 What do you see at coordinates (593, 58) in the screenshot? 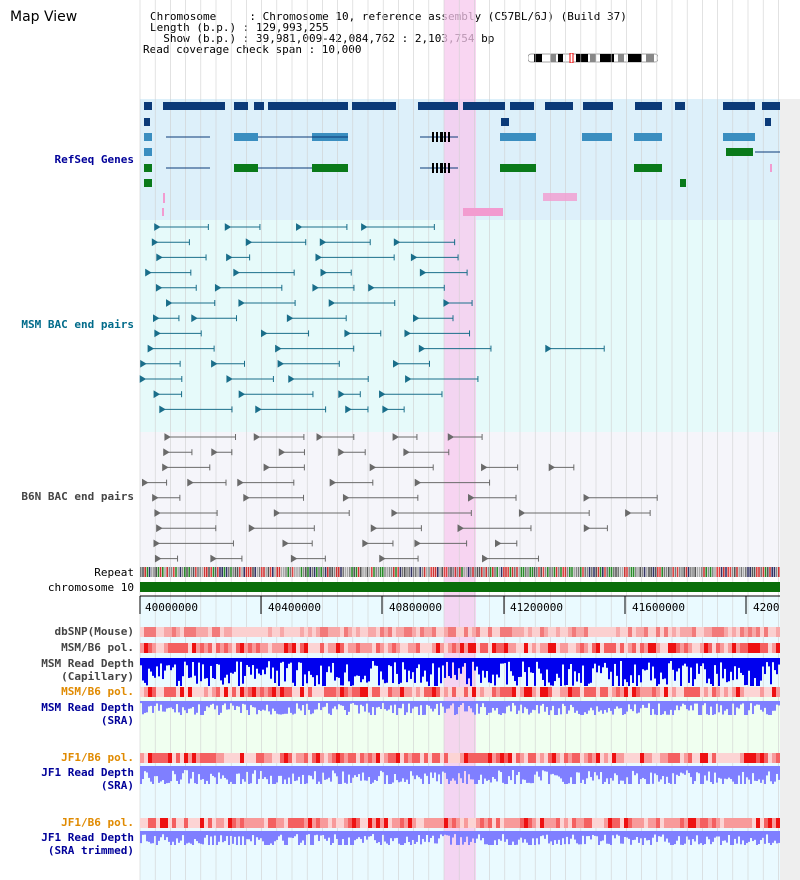
I see `chromosome-ideogram` at bounding box center [593, 58].